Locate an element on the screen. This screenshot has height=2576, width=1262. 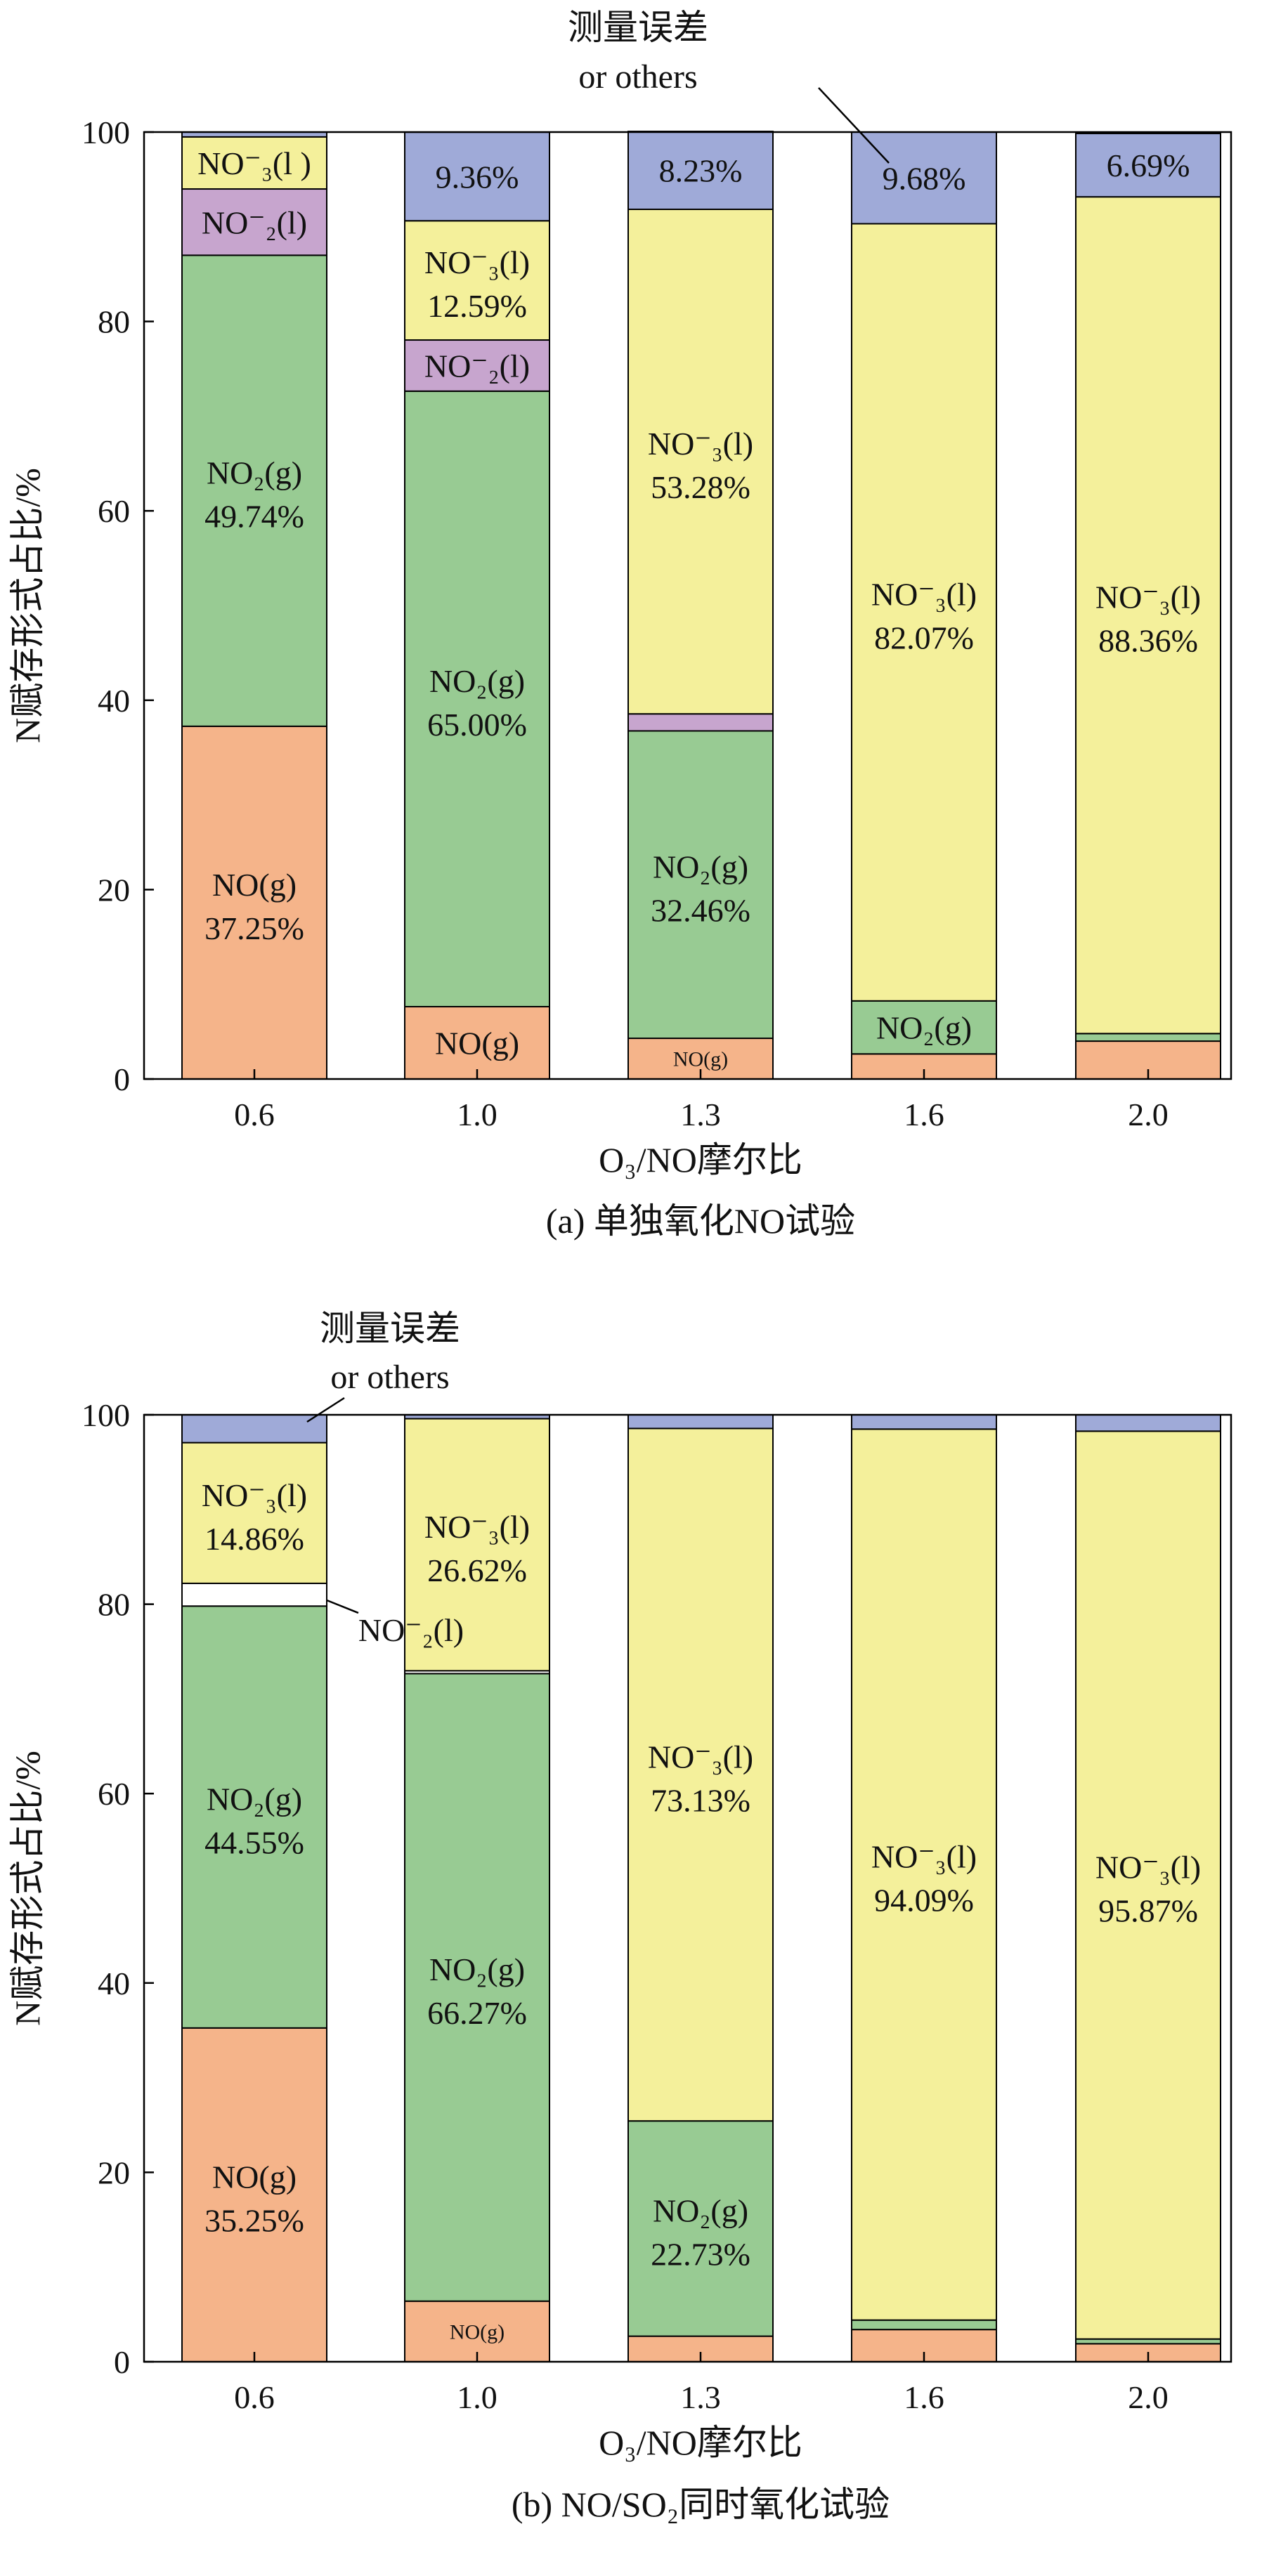
segment-label: NO⁻₂(l) is located at coordinates (254, 222).